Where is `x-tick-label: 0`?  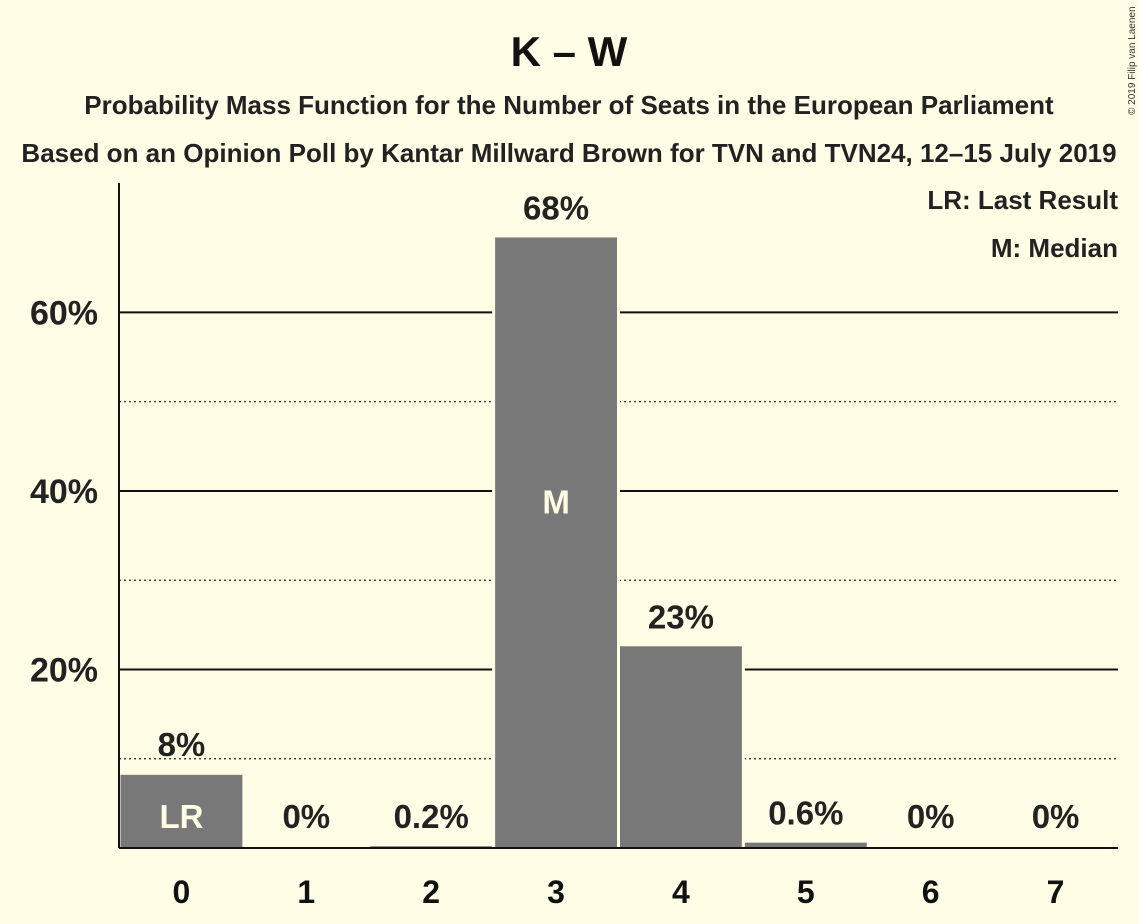 x-tick-label: 0 is located at coordinates (182, 892).